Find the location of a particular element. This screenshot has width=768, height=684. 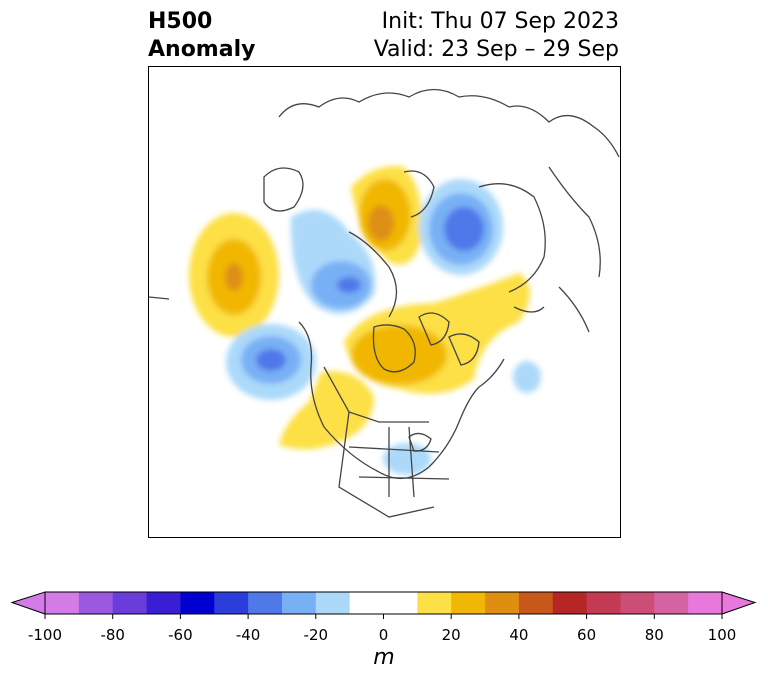

colorbar-cells is located at coordinates (384, 603).